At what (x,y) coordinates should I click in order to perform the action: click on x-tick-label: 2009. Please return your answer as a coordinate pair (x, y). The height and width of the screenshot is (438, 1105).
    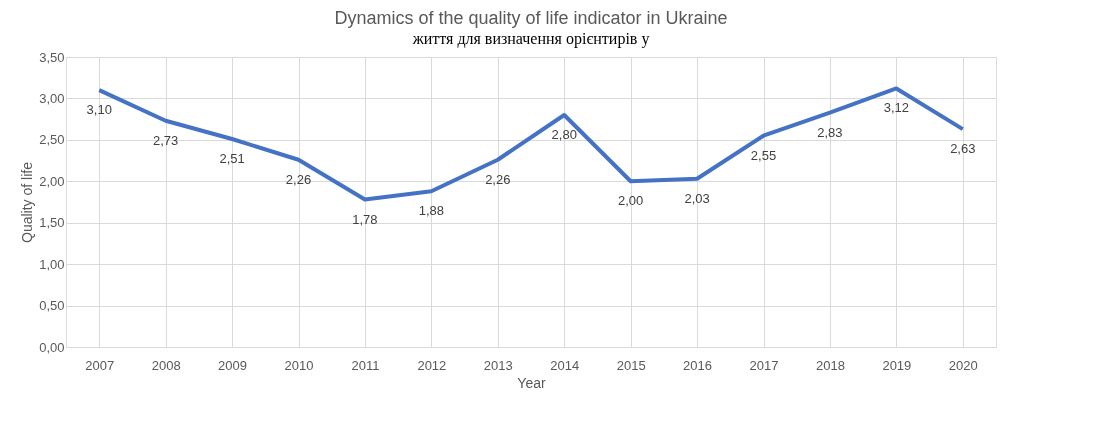
    Looking at the image, I should click on (233, 365).